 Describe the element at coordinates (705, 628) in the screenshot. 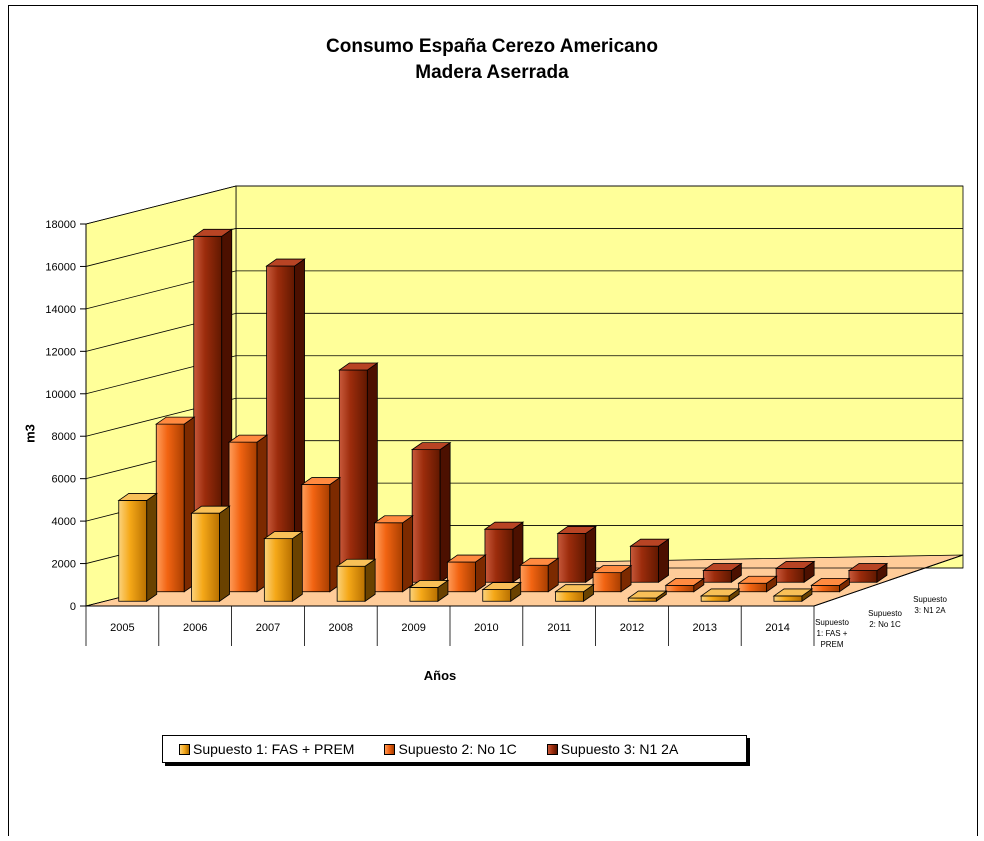

I see `x-tick-label: 2013` at that location.